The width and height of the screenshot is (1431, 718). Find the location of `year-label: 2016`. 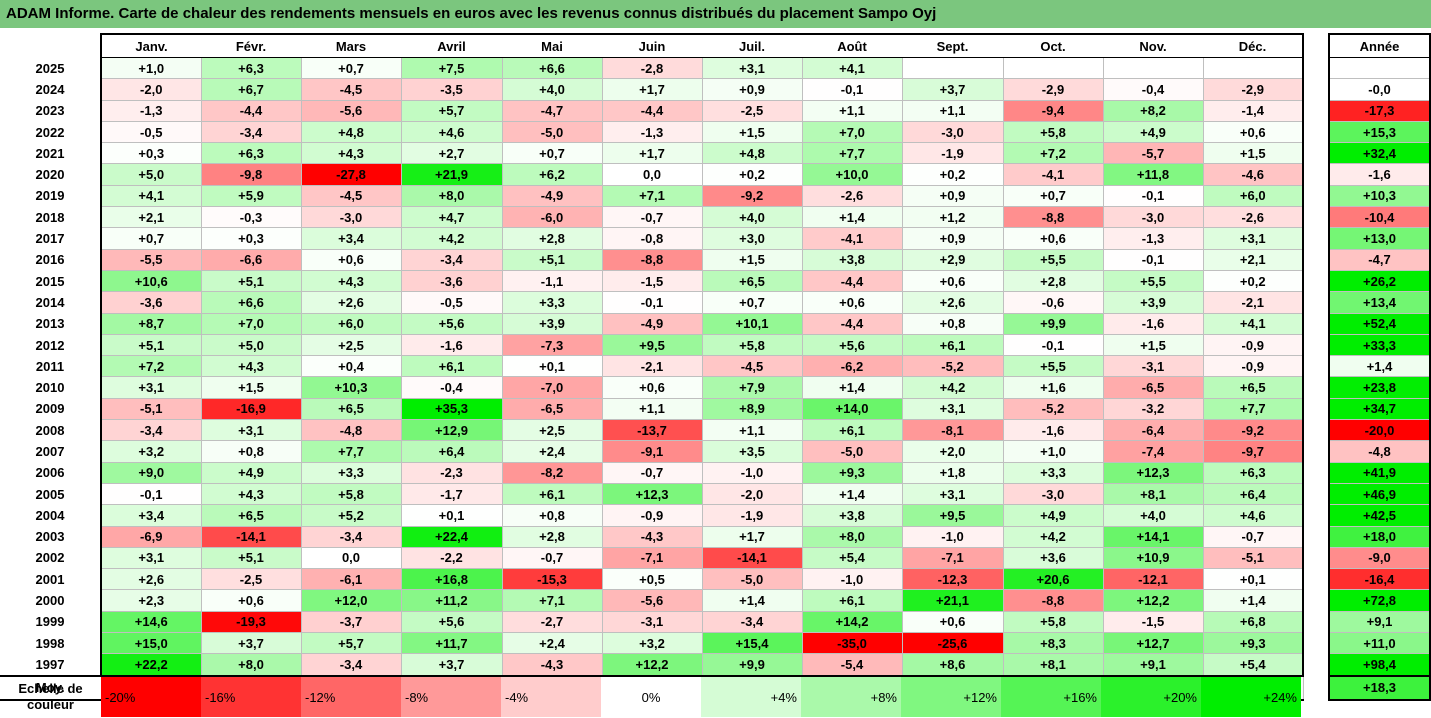

year-label: 2016 is located at coordinates (50, 260).